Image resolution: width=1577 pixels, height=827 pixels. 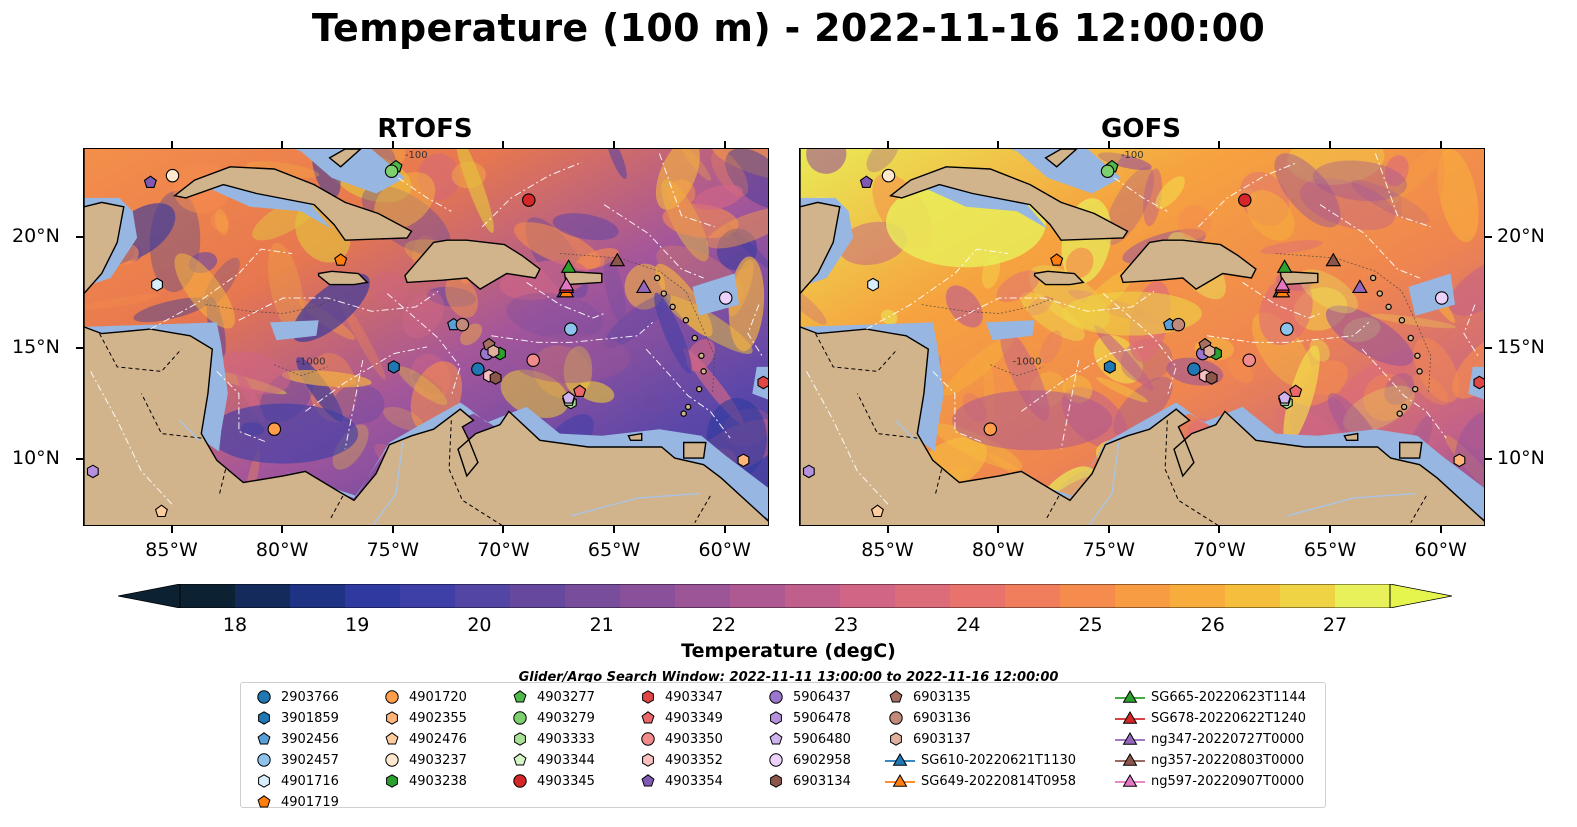 I want to click on legend-item: 3902457, so click(x=296, y=760).